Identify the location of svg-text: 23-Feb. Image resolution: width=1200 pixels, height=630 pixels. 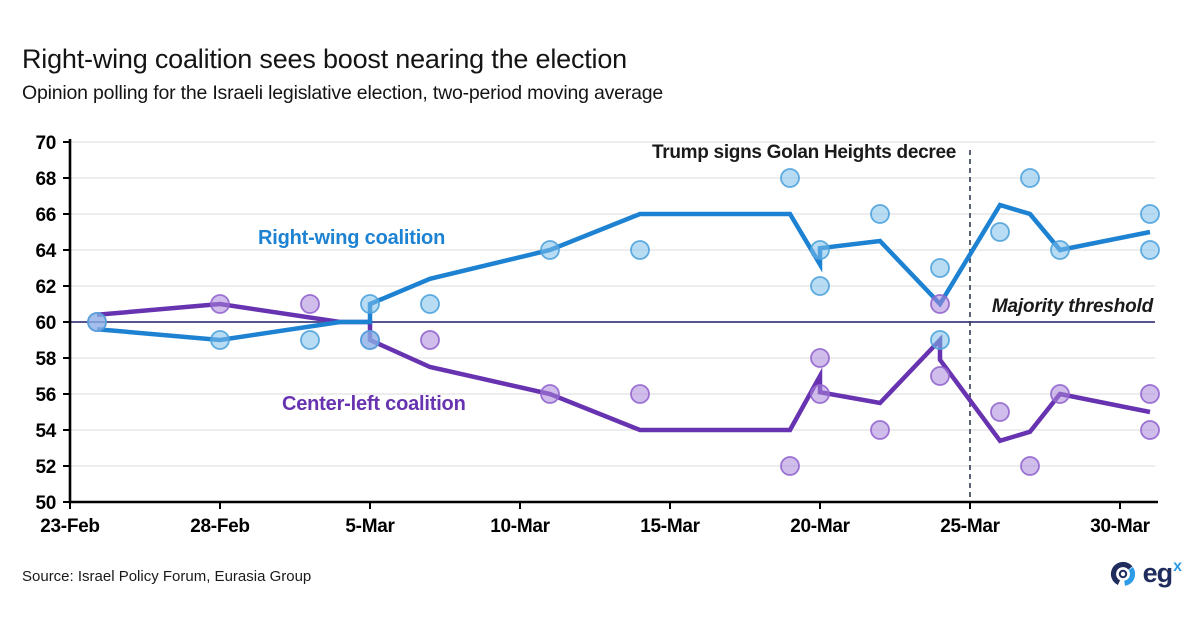
(69, 526).